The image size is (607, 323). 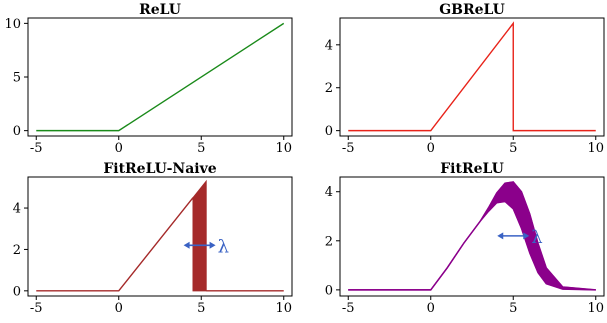 I want to click on panel-title: ReLU, so click(x=160, y=10).